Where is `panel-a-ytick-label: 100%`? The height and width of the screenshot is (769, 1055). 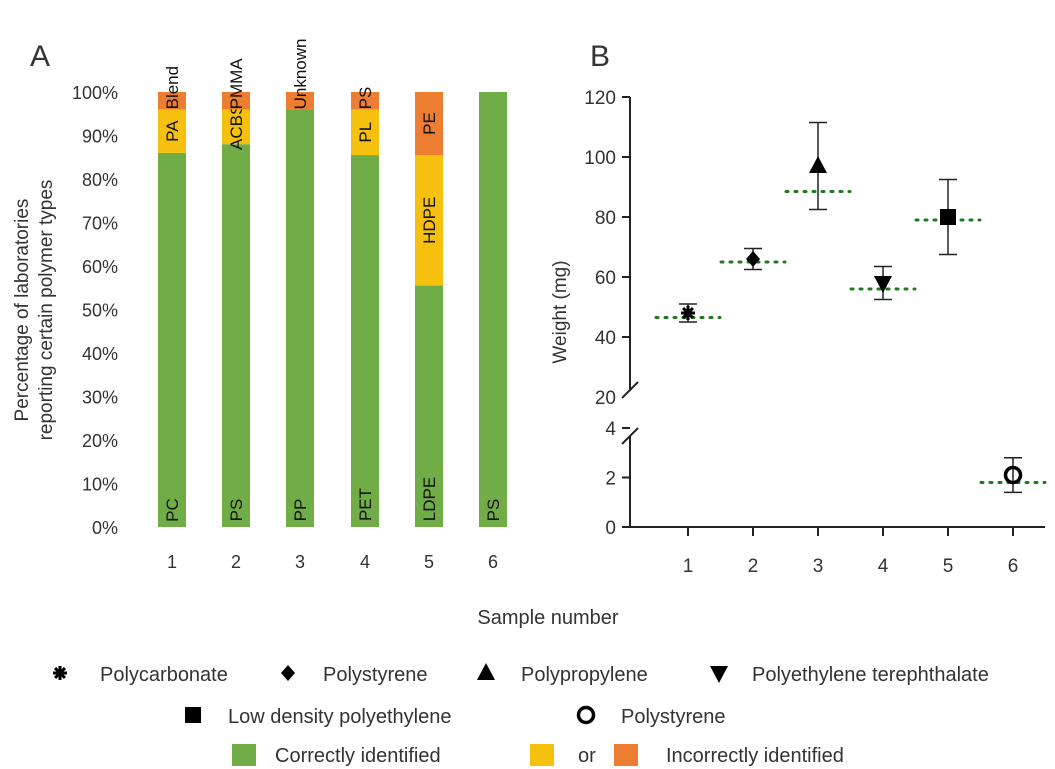 panel-a-ytick-label: 100% is located at coordinates (95, 93).